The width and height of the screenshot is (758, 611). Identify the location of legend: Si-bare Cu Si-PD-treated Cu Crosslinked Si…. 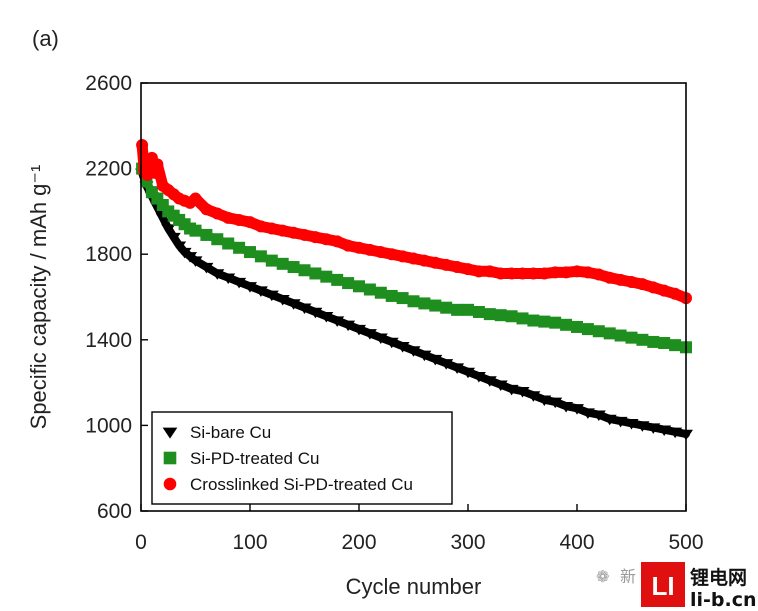
(302, 458).